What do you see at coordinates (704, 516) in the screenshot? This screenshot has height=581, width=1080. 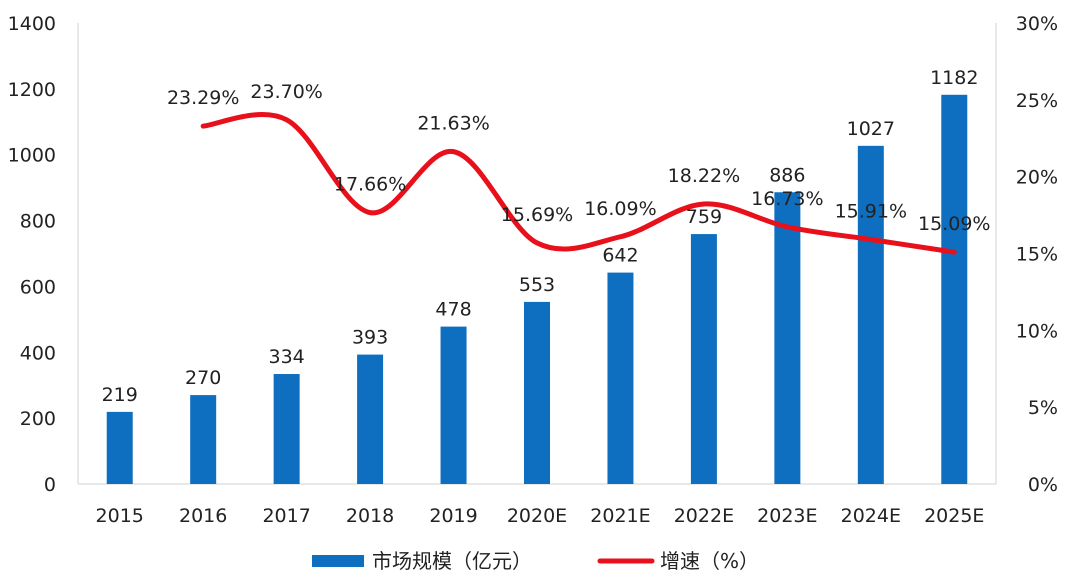 I see `x-tick-label: 2022E` at bounding box center [704, 516].